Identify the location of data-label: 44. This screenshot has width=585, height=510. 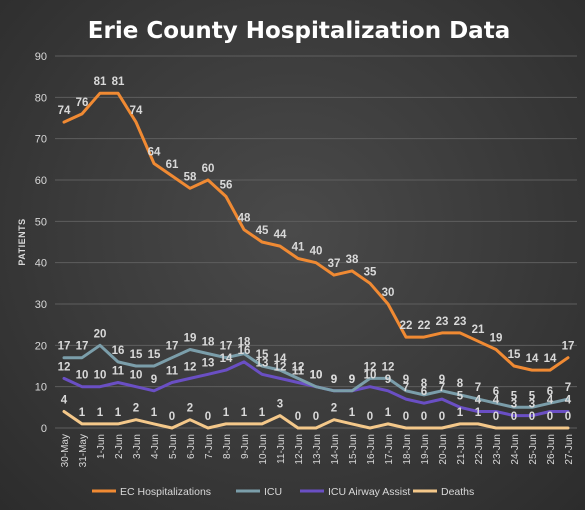
(280, 235).